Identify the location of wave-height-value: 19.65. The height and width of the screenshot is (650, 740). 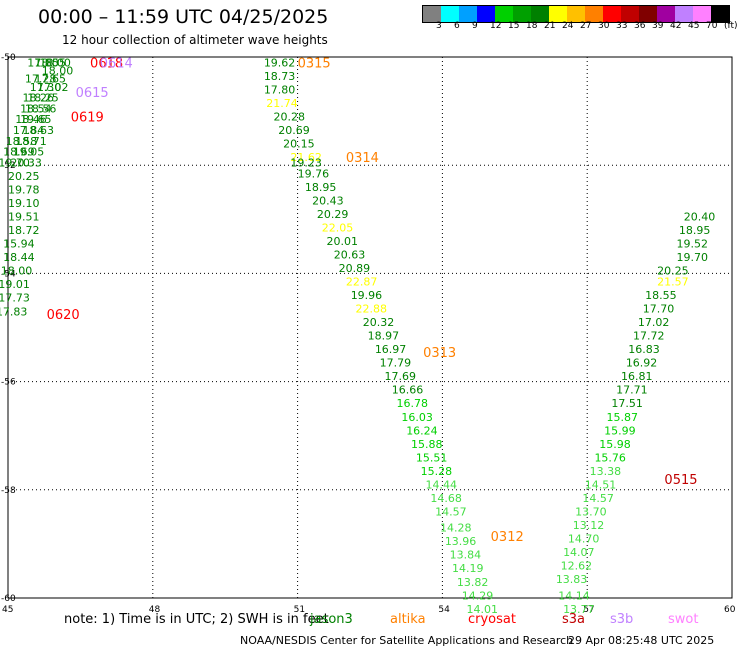
(36, 119).